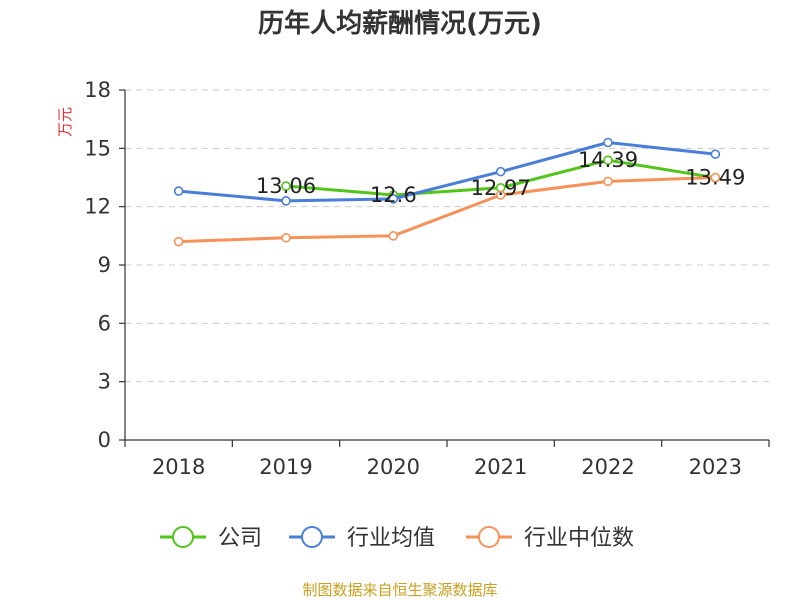 This screenshot has height=600, width=800. I want to click on y-tick-label: 6, so click(104, 323).